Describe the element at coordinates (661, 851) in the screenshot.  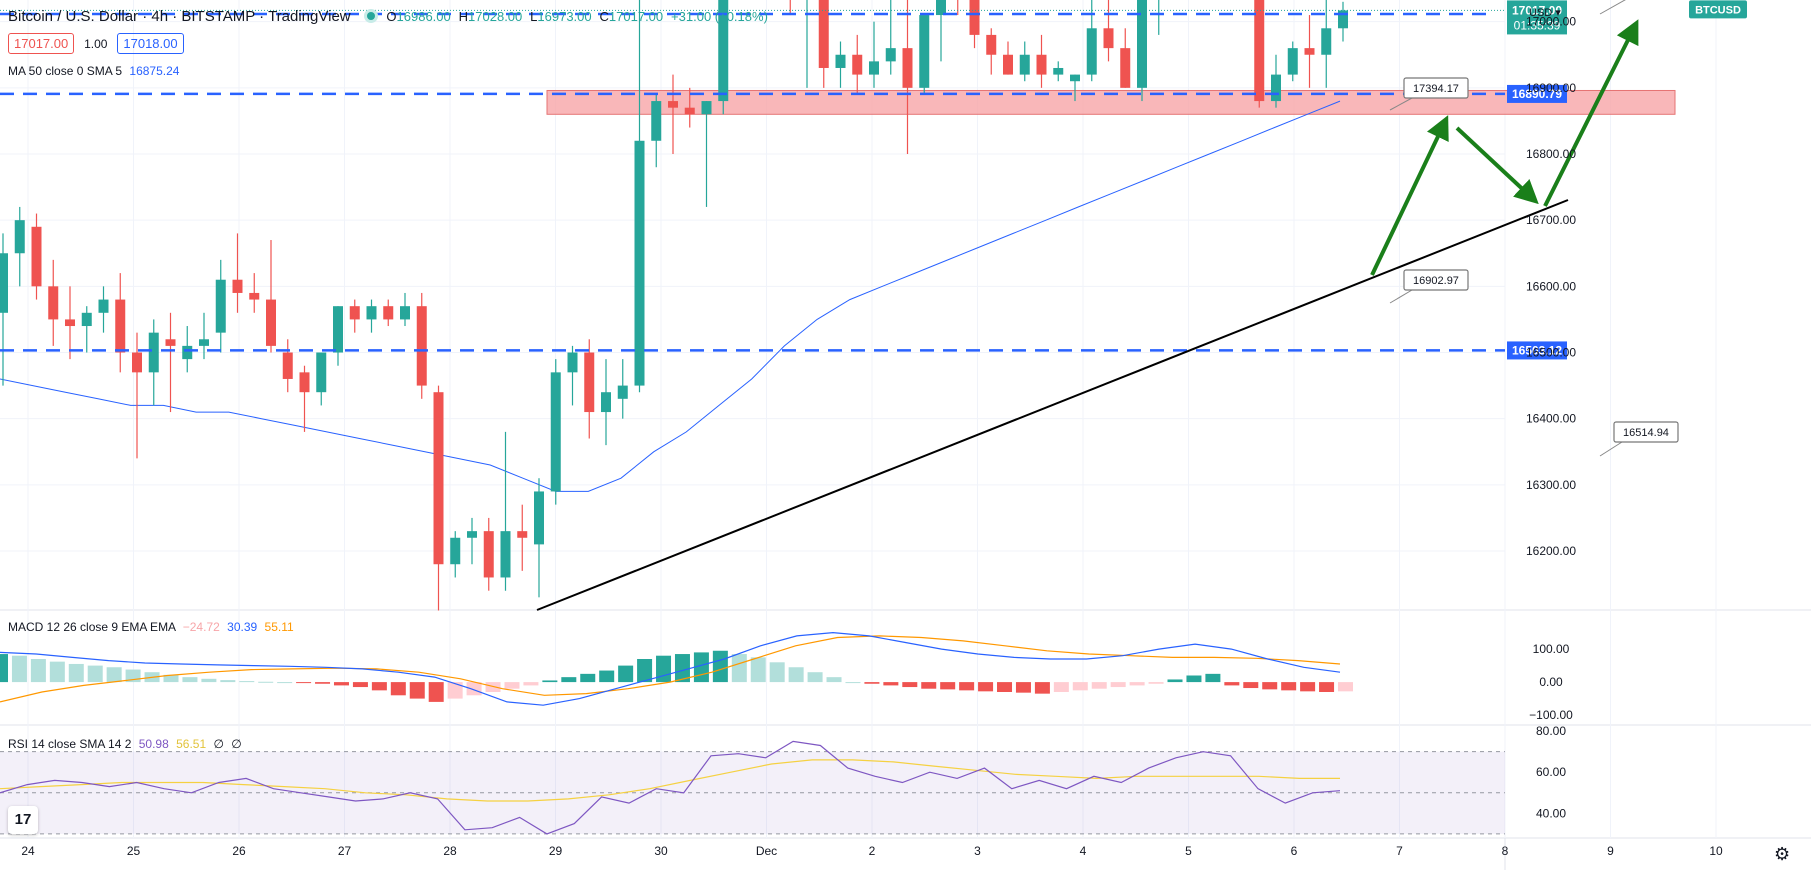
I see `time-tick-label: 30` at that location.